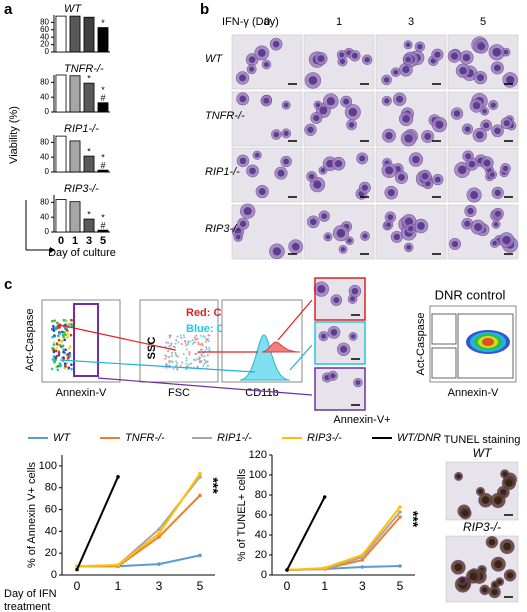 This screenshot has width=527, height=612. Describe the element at coordinates (339, 22) in the screenshot. I see `day-label: 1` at that location.